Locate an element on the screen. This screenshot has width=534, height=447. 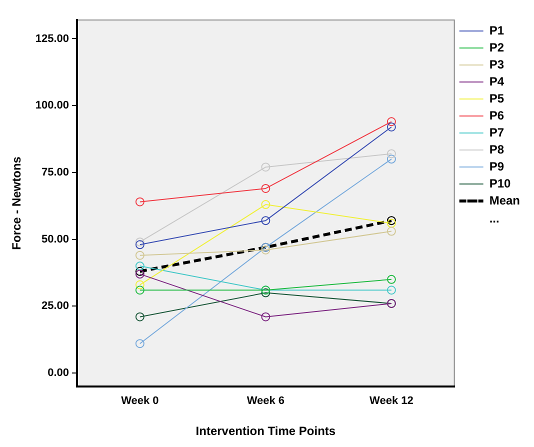
legend-label: P10 is located at coordinates (500, 183).